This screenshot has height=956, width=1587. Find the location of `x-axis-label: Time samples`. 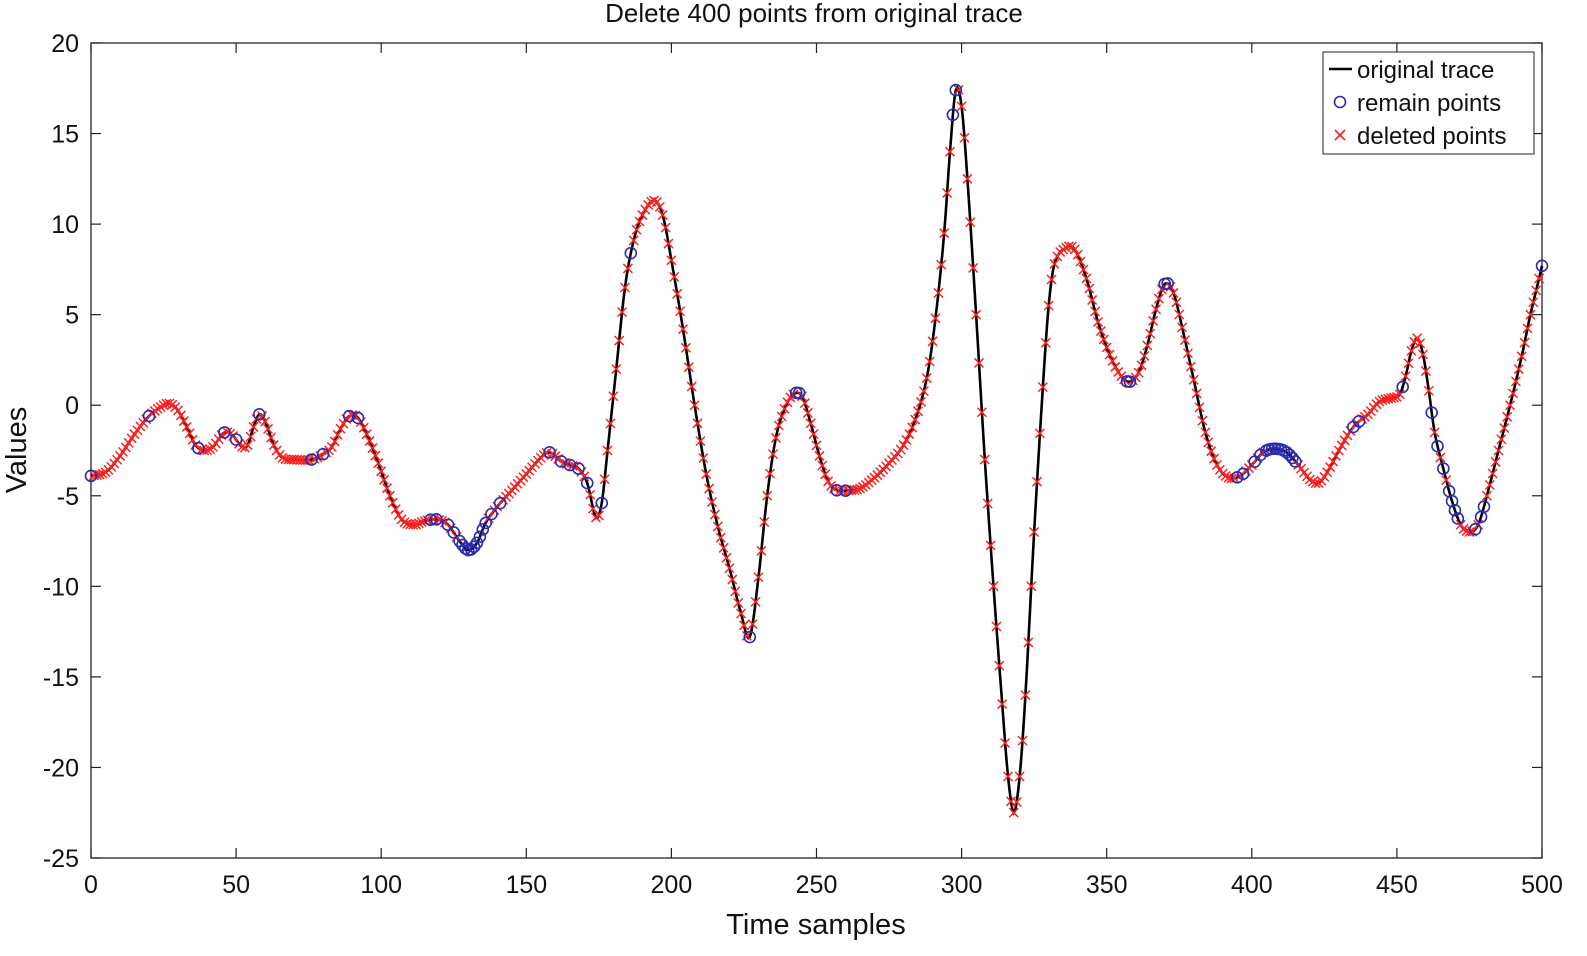

x-axis-label: Time samples is located at coordinates (815, 925).